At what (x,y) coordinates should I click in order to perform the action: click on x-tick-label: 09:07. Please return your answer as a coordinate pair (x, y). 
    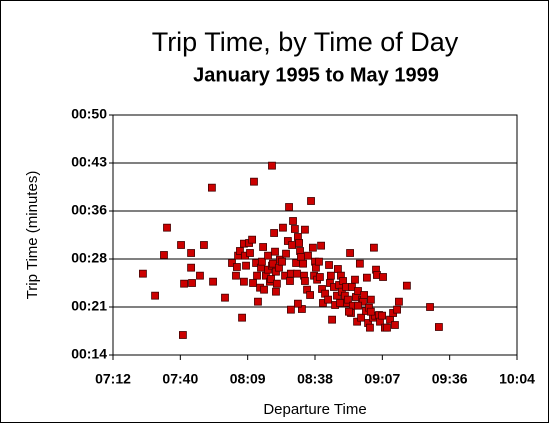
    Looking at the image, I should click on (382, 379).